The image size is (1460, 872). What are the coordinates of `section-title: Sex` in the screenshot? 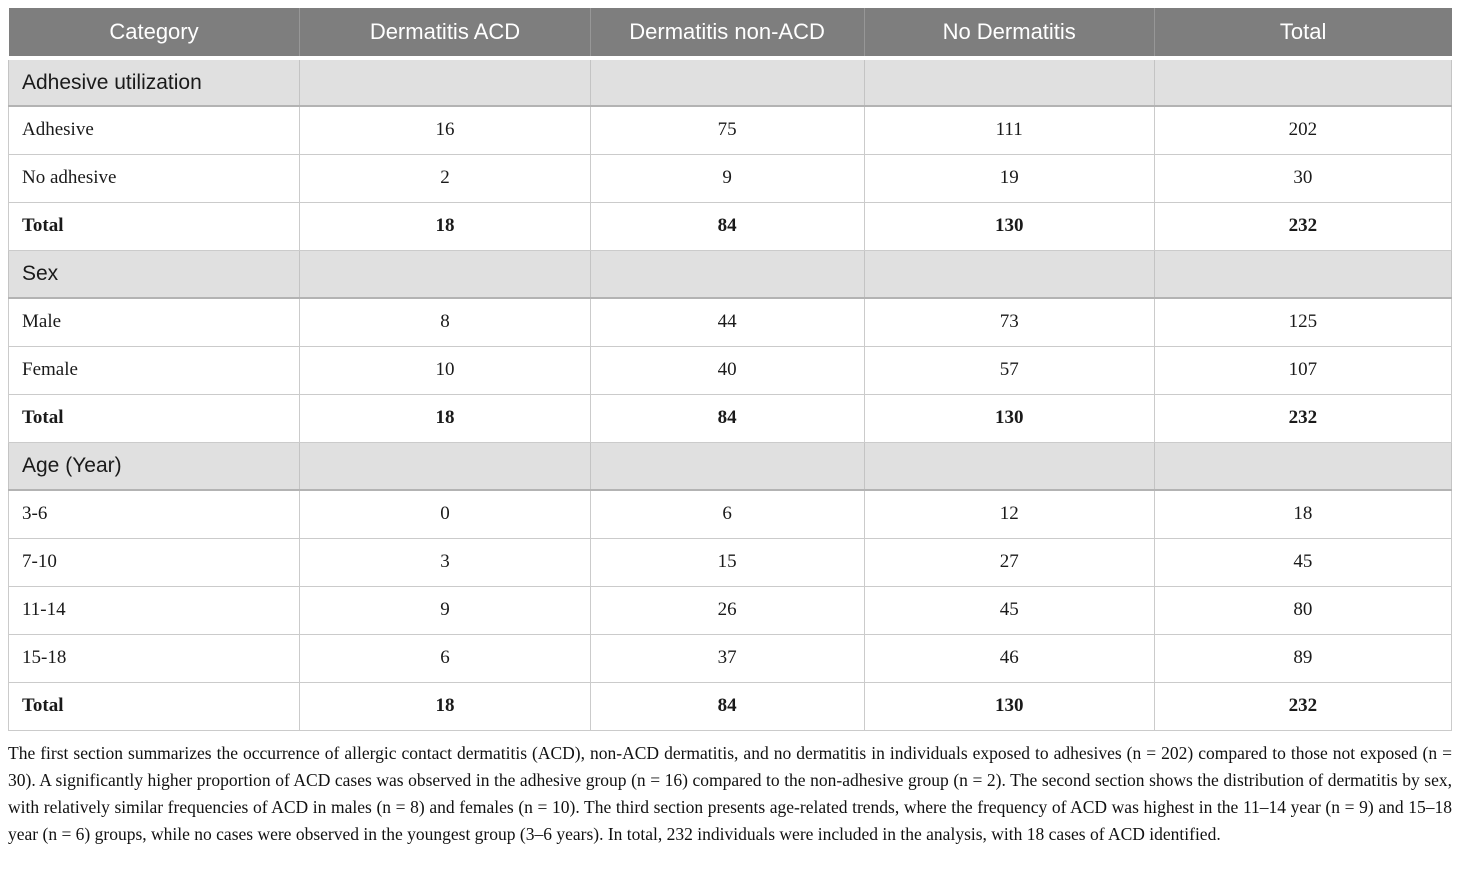 It's located at (154, 274).